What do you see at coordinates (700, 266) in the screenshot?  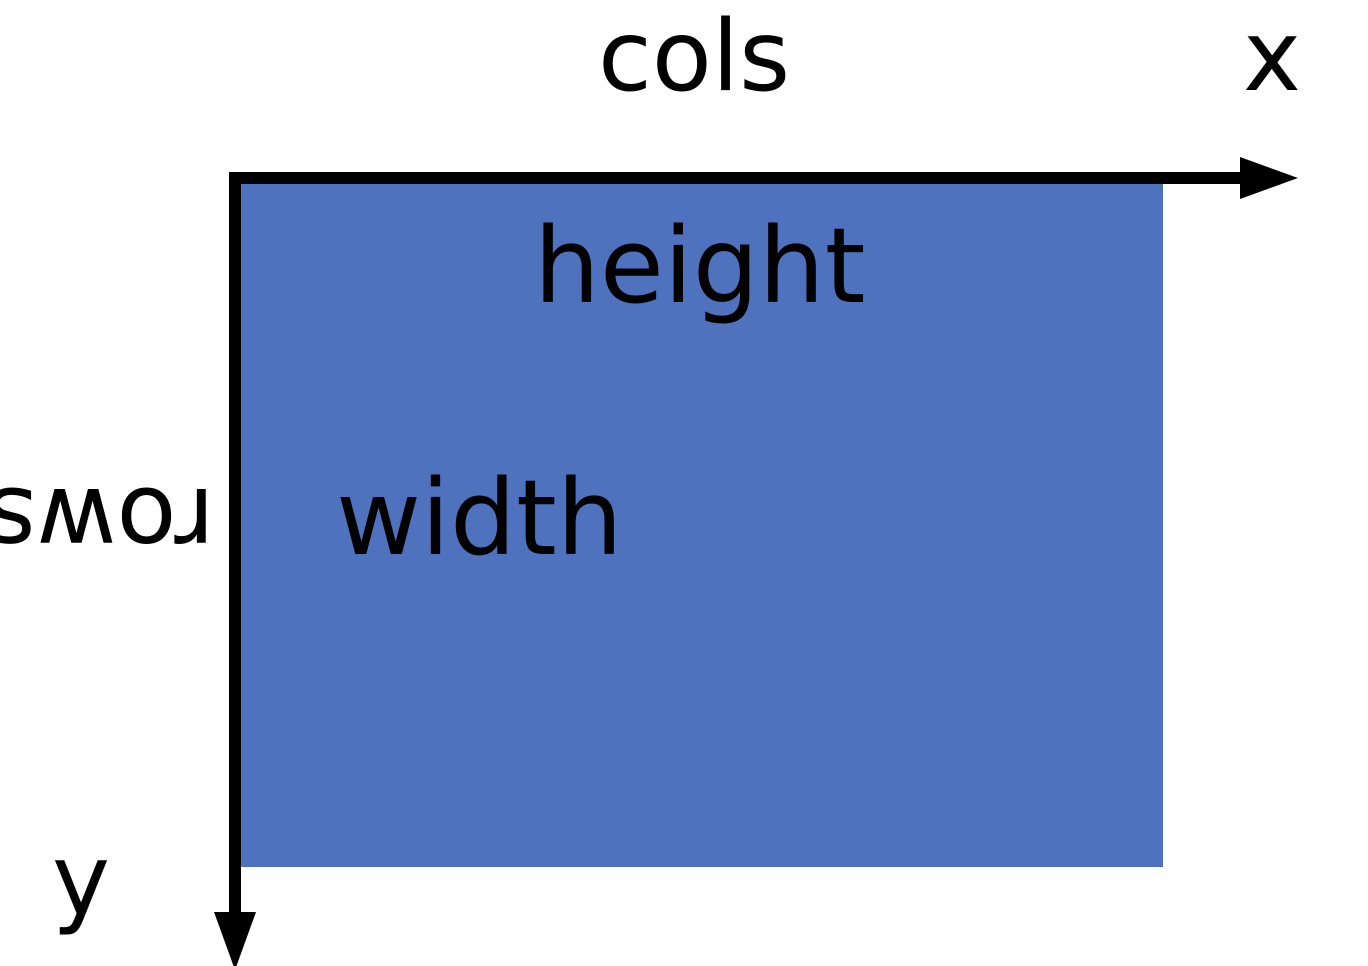 I see `height-label: height` at bounding box center [700, 266].